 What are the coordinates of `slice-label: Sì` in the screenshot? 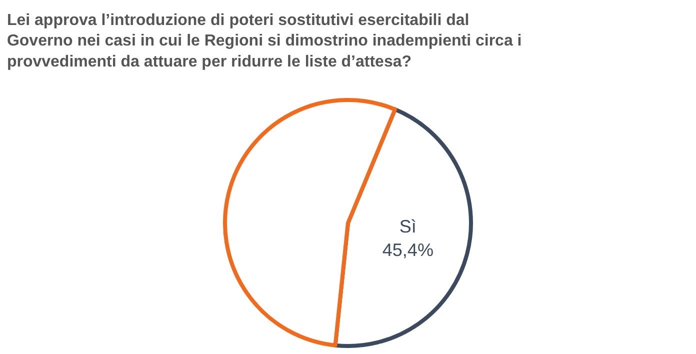 It's located at (407, 226).